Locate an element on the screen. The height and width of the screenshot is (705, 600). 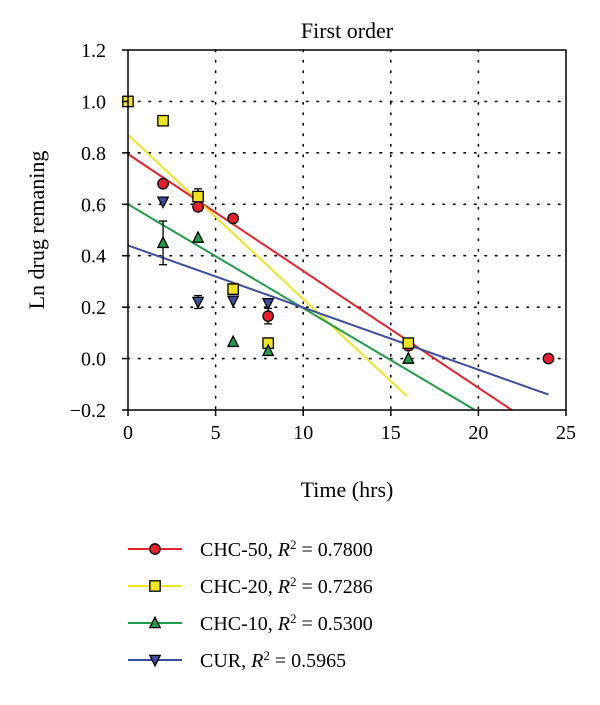
y-tick-label: 0.2 is located at coordinates (93, 308).